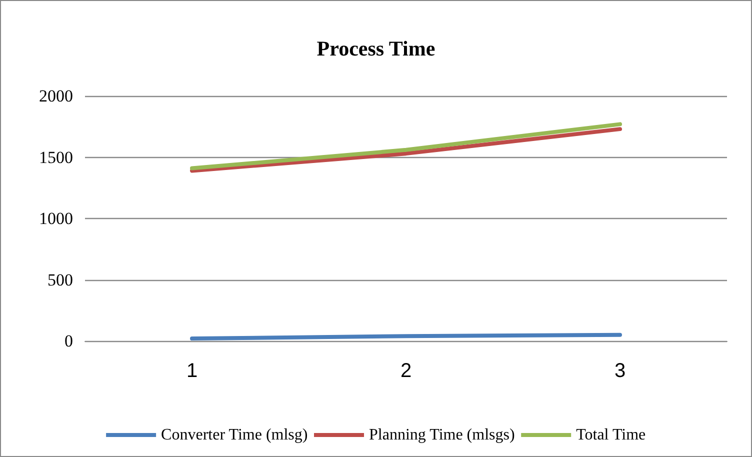 The image size is (752, 457). Describe the element at coordinates (56, 96) in the screenshot. I see `y-tick-label: 2000` at that location.